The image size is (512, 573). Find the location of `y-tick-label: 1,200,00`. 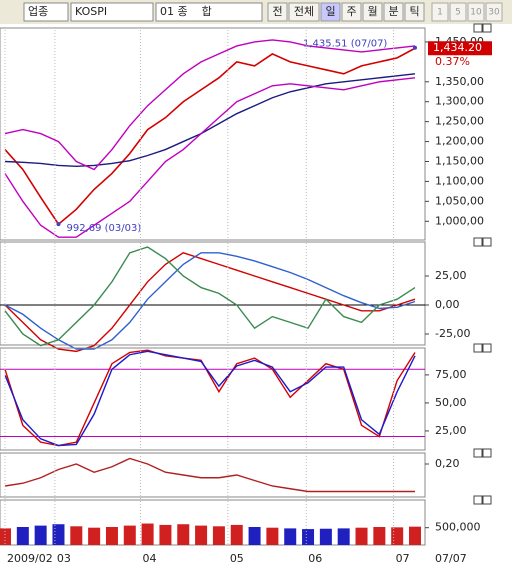

y-tick-label: 1,200,00 is located at coordinates (459, 141).